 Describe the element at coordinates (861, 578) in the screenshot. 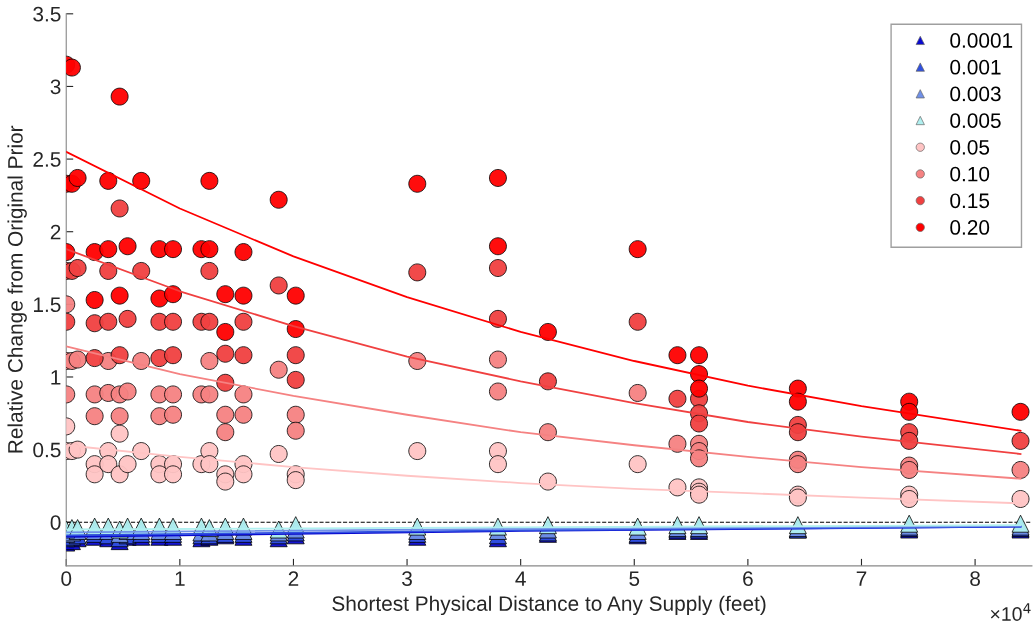

I see `x-tick-label: 7` at that location.